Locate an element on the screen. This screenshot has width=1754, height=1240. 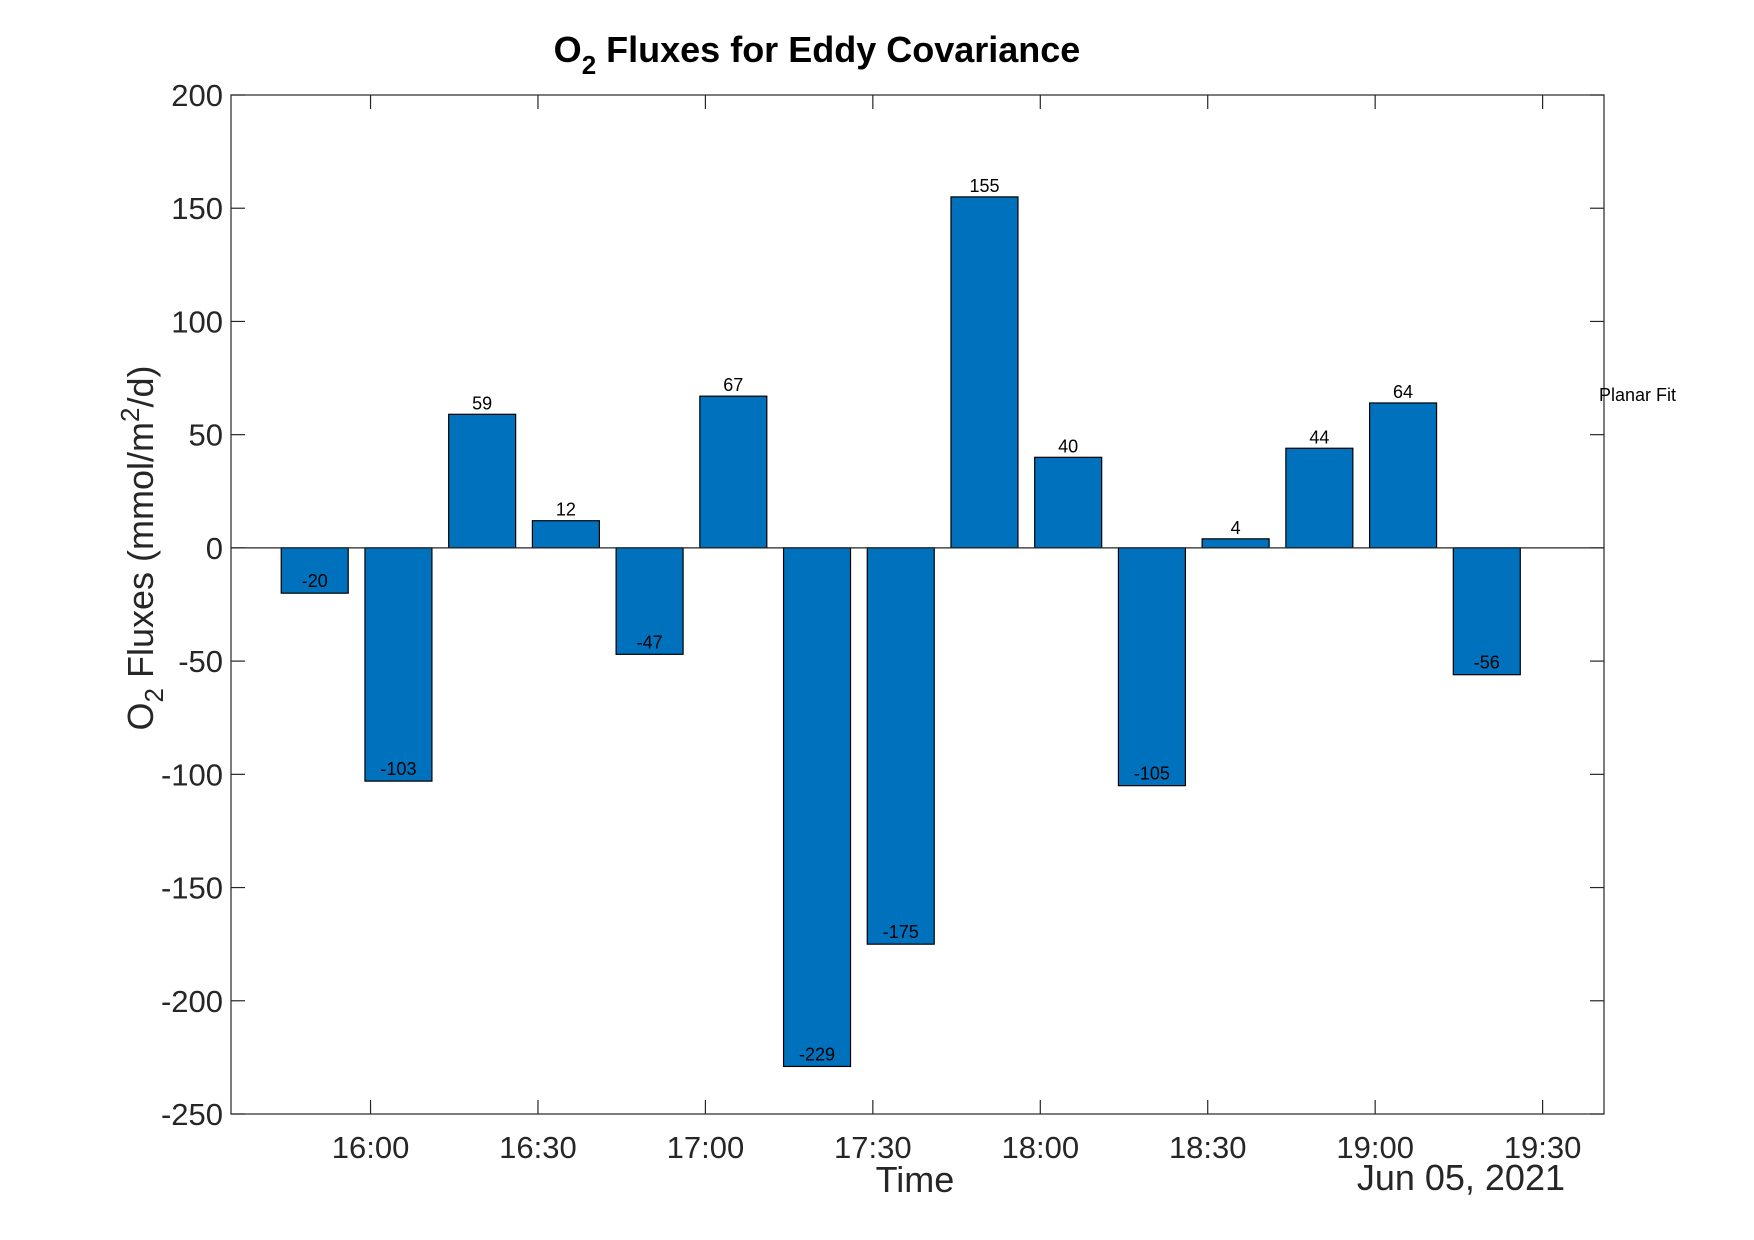
bar-1920 is located at coordinates (1486, 611).